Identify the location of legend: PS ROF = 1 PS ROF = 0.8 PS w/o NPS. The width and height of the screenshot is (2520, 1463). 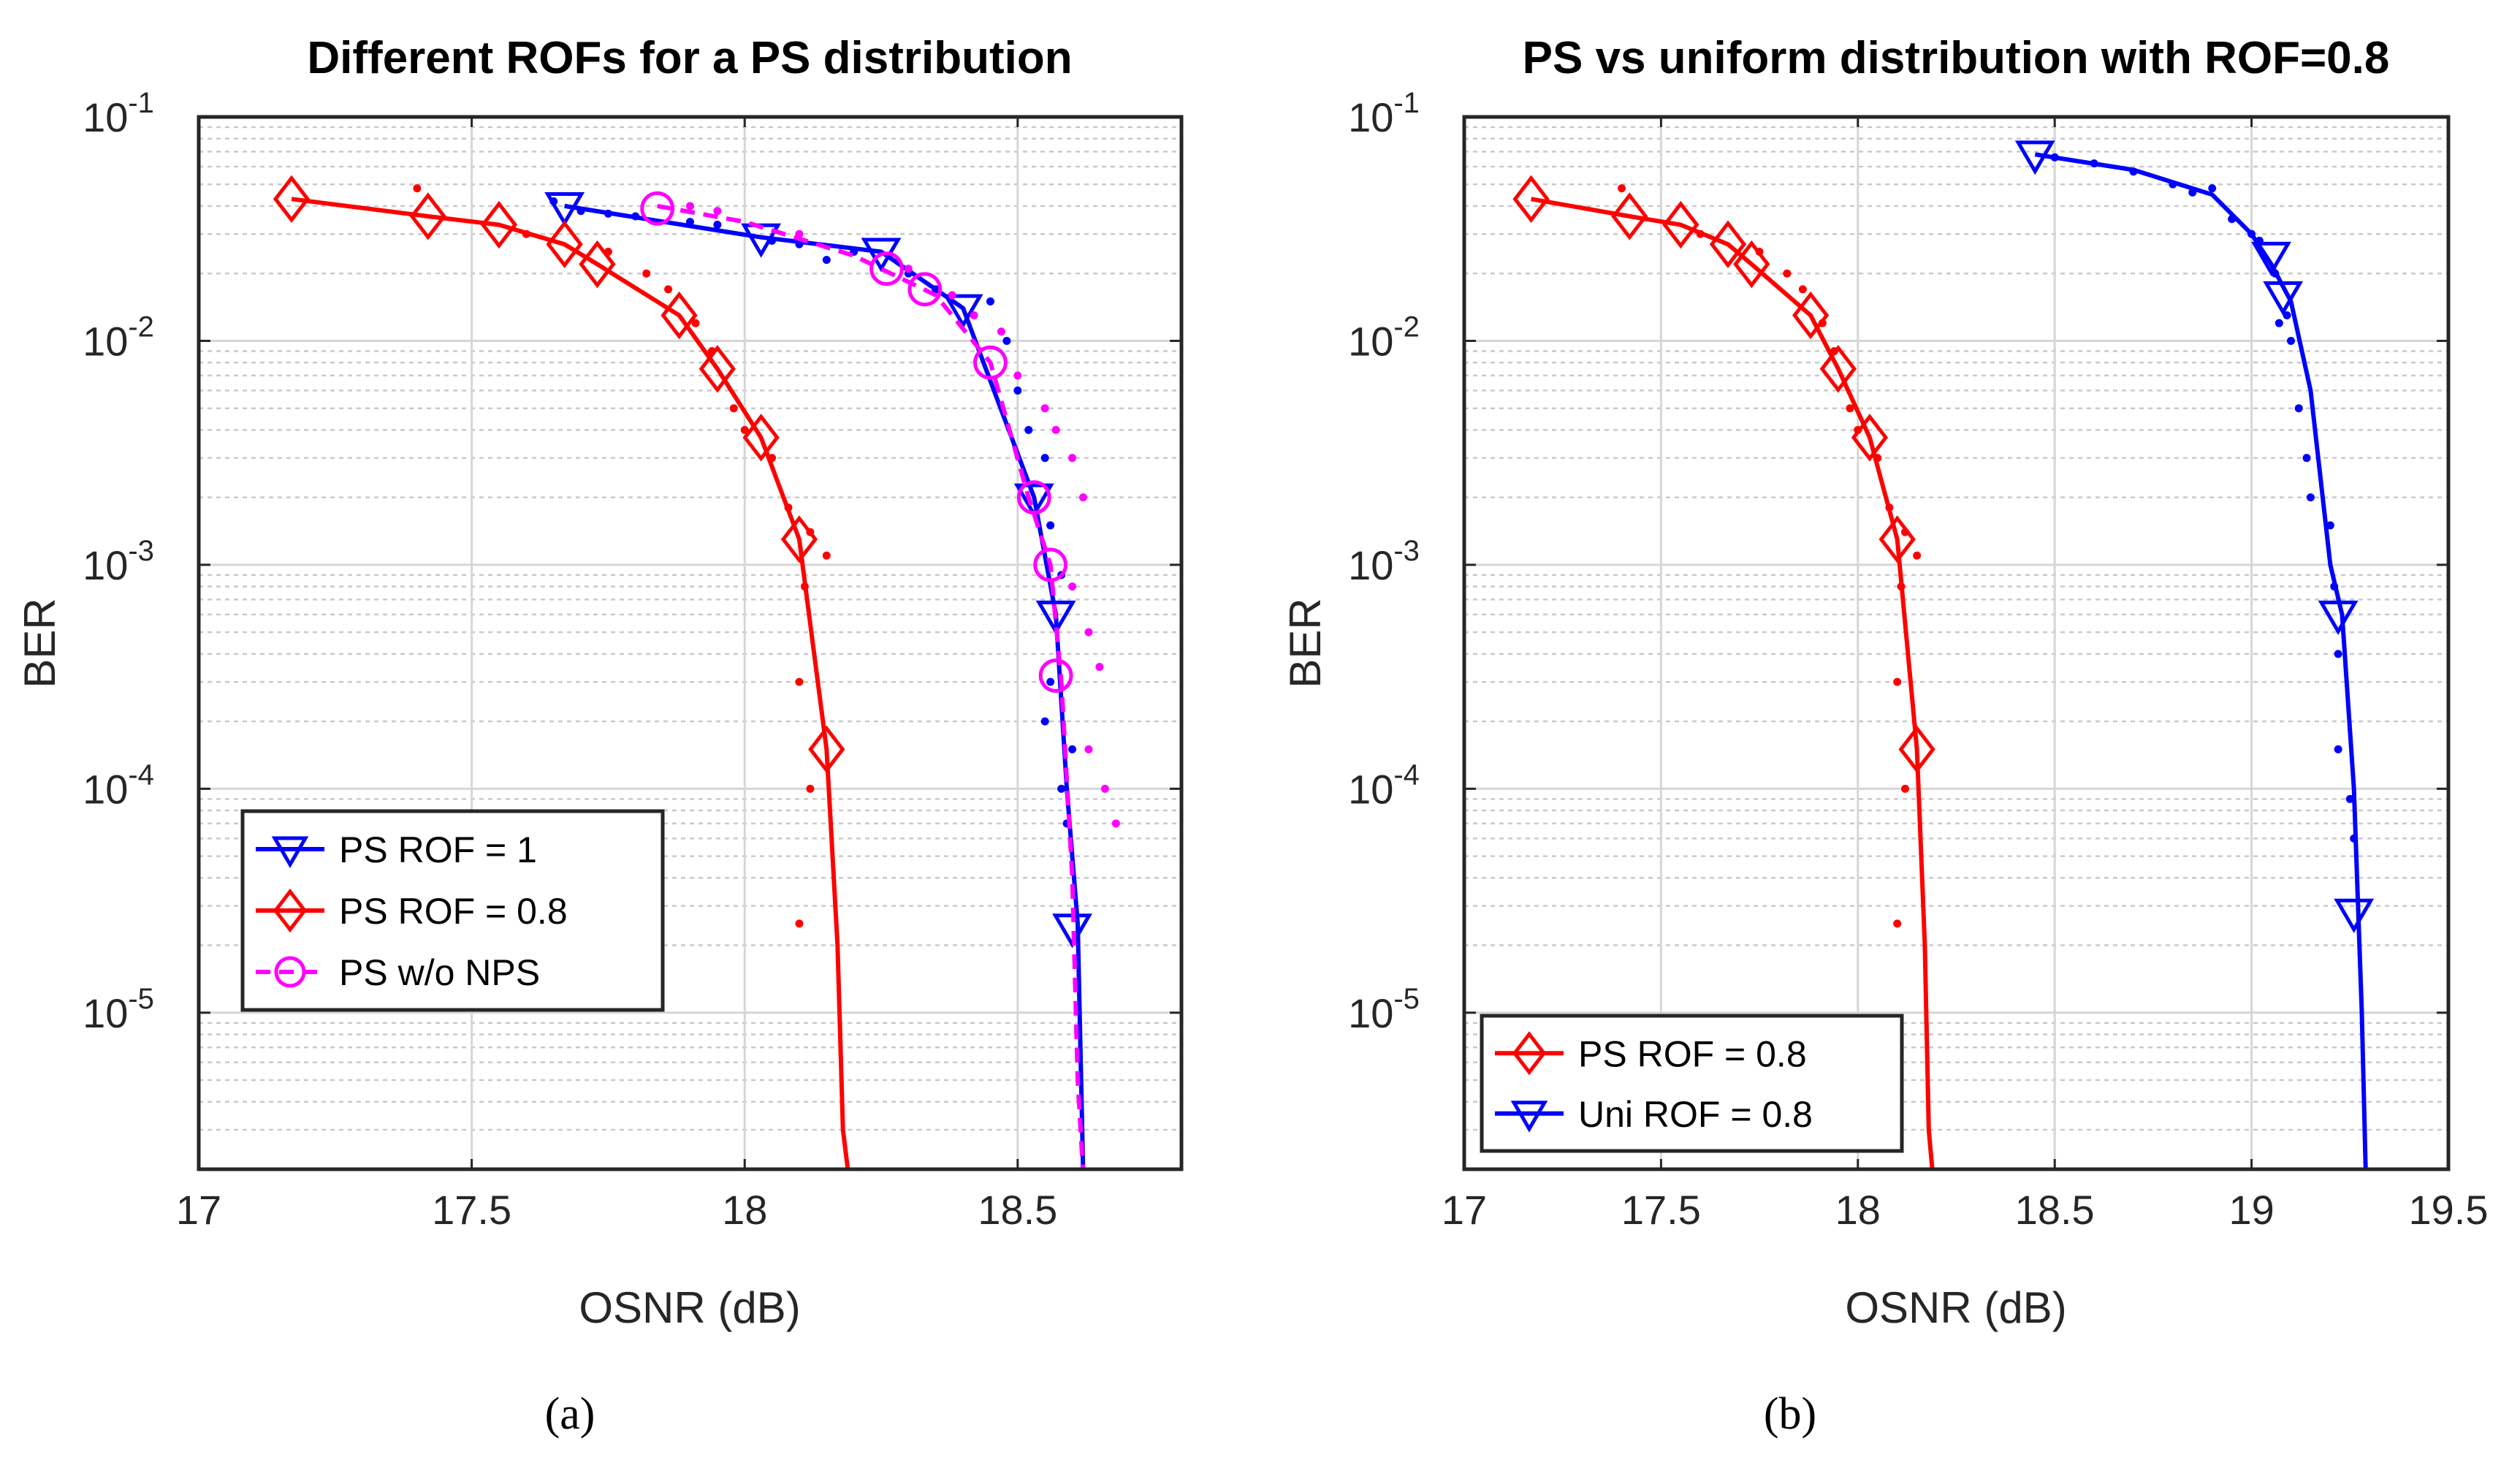
(452, 910).